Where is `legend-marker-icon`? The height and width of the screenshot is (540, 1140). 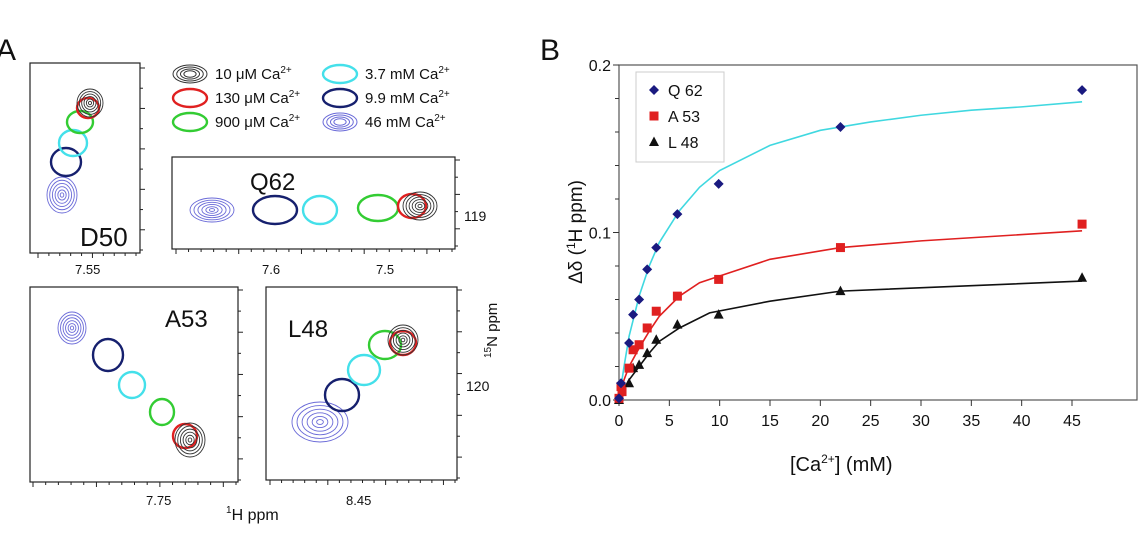
legend-marker-icon is located at coordinates (654, 116).